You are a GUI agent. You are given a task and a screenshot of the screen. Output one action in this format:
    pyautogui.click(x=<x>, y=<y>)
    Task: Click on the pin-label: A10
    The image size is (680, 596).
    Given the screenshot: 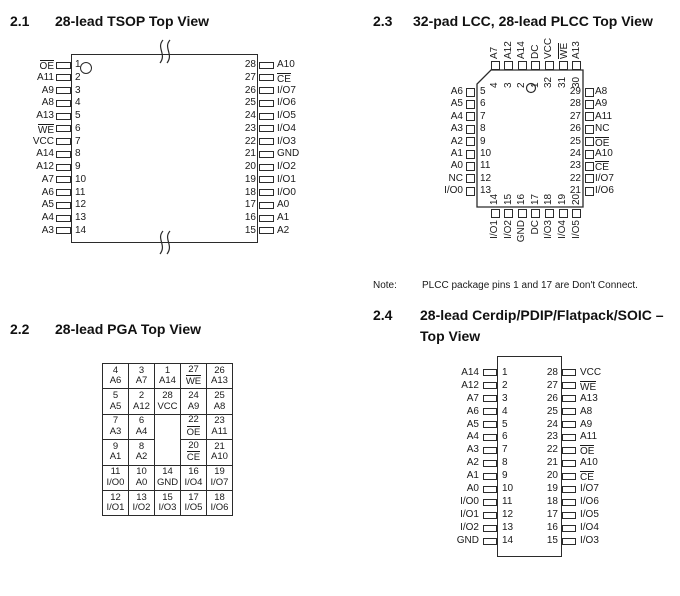 What is the action you would take?
    pyautogui.click(x=286, y=64)
    